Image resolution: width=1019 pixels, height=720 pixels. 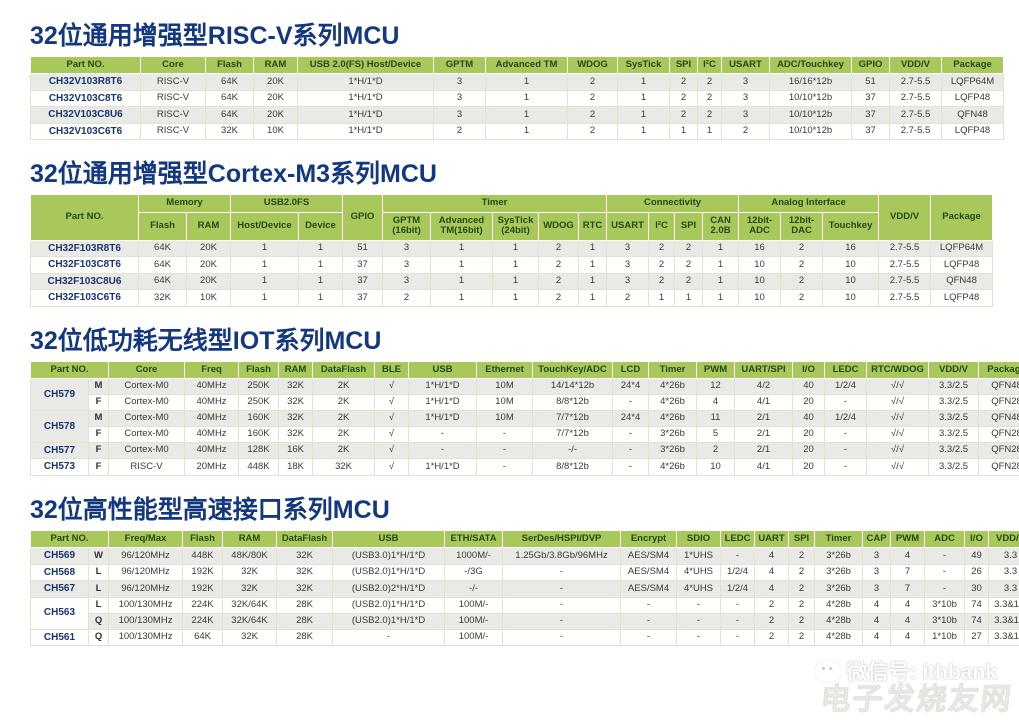 I want to click on cell-value: 1*10b, so click(x=945, y=637).